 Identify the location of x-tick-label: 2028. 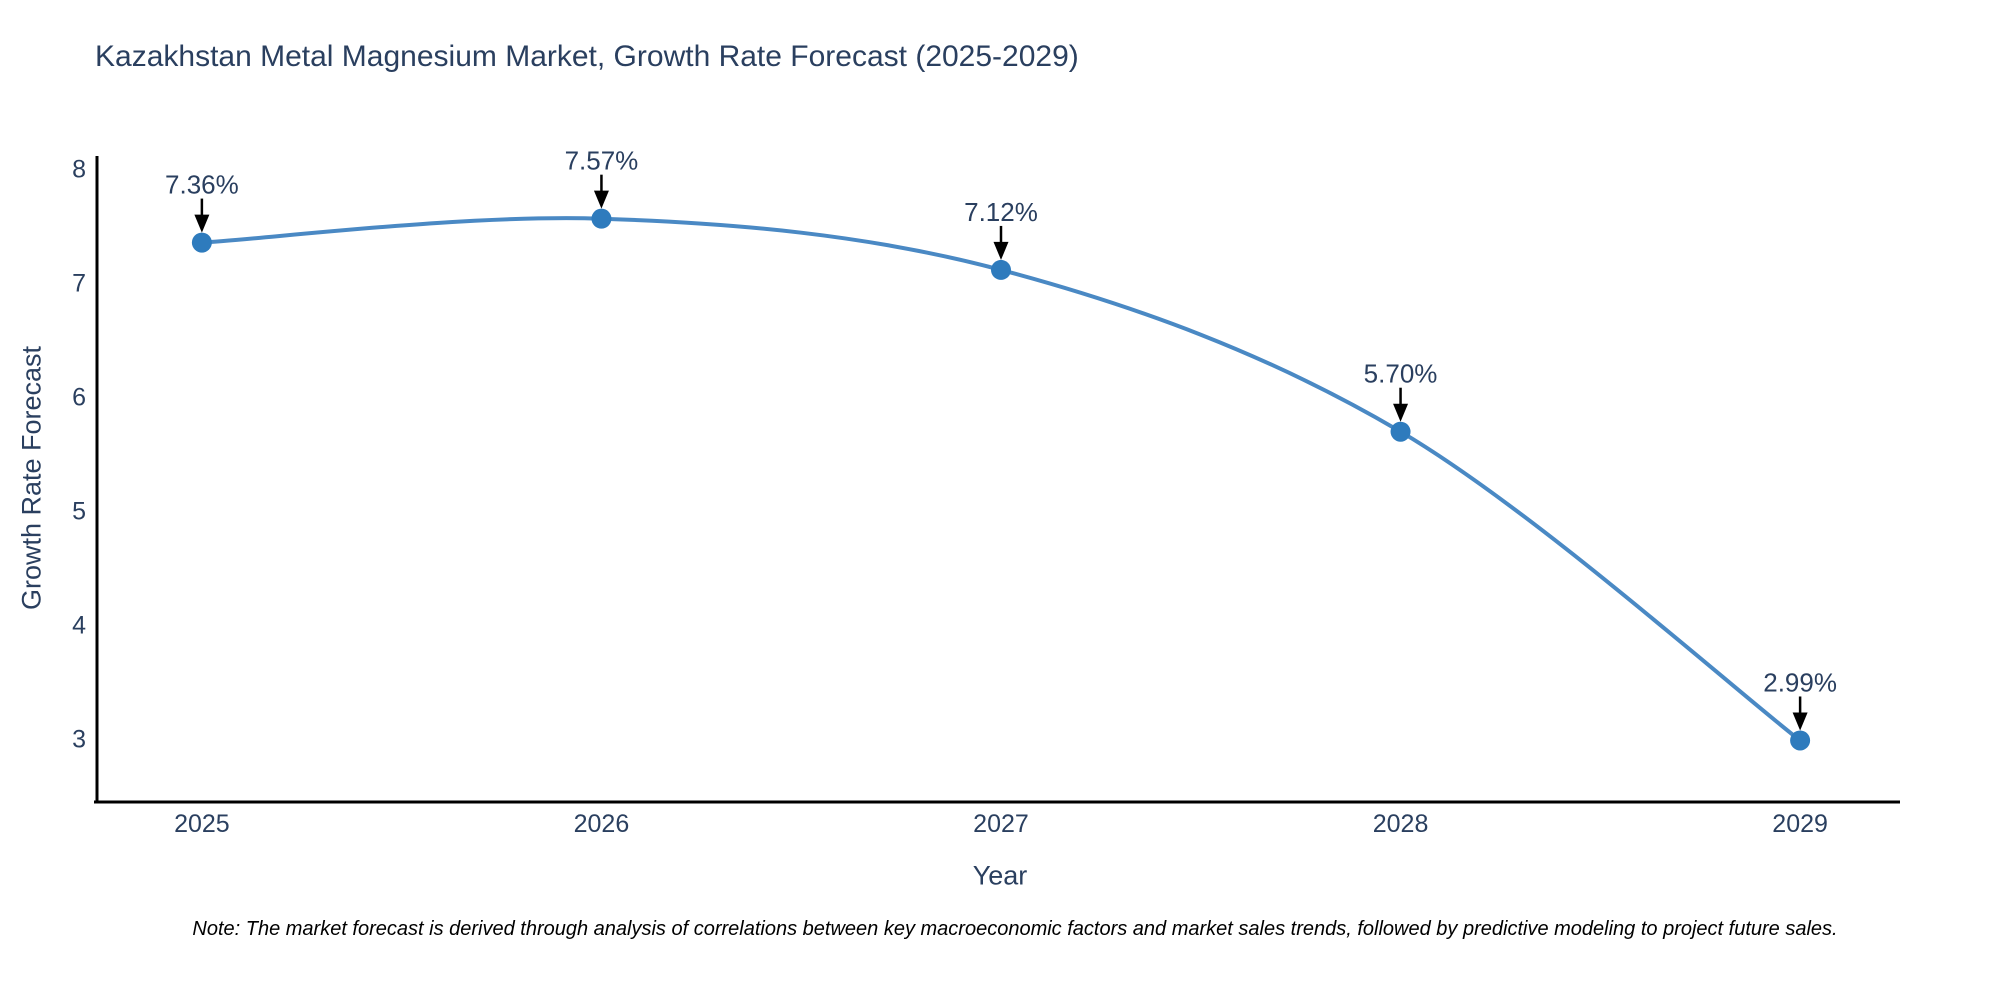
(1401, 824).